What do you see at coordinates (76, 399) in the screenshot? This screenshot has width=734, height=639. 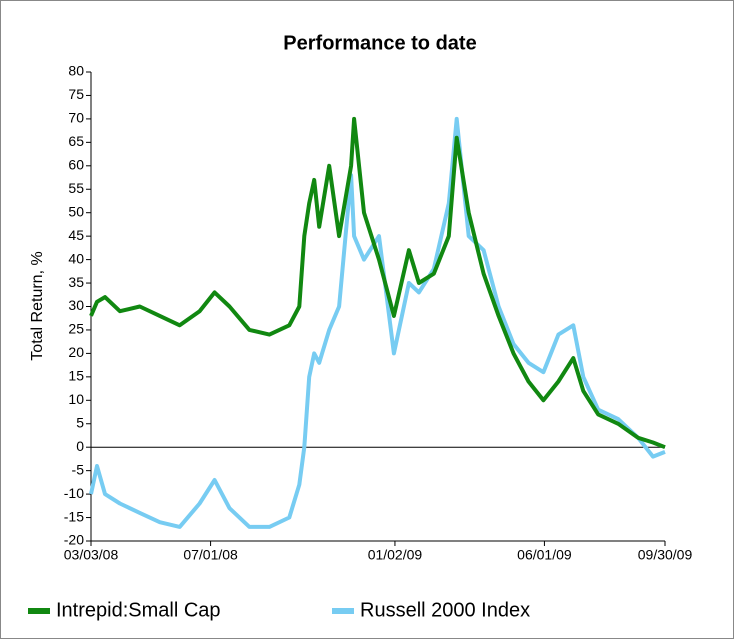 I see `y-tick-label: 10` at bounding box center [76, 399].